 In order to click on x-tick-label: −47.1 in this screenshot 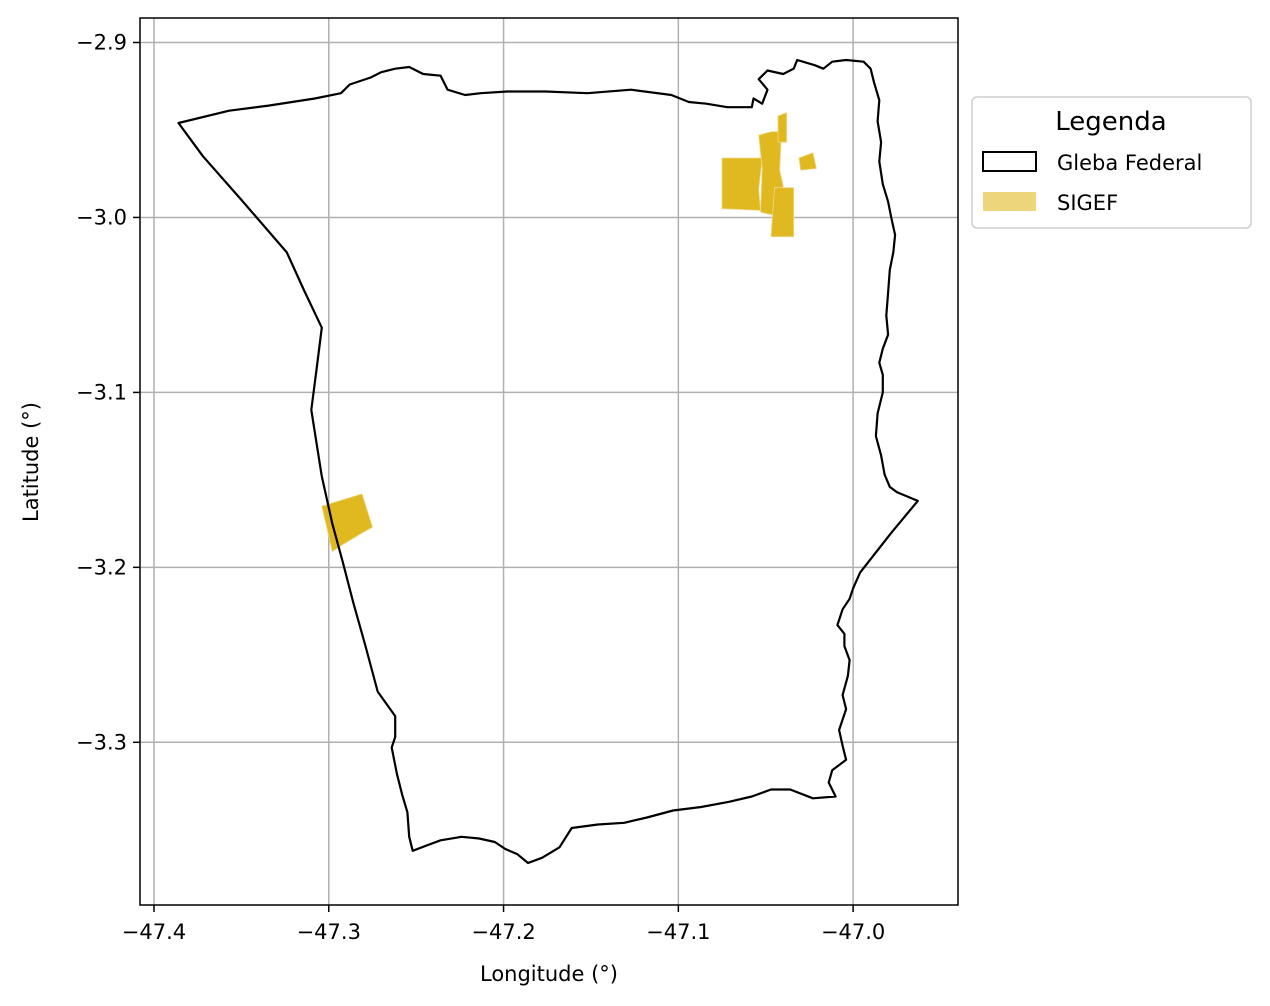, I will do `click(678, 932)`.